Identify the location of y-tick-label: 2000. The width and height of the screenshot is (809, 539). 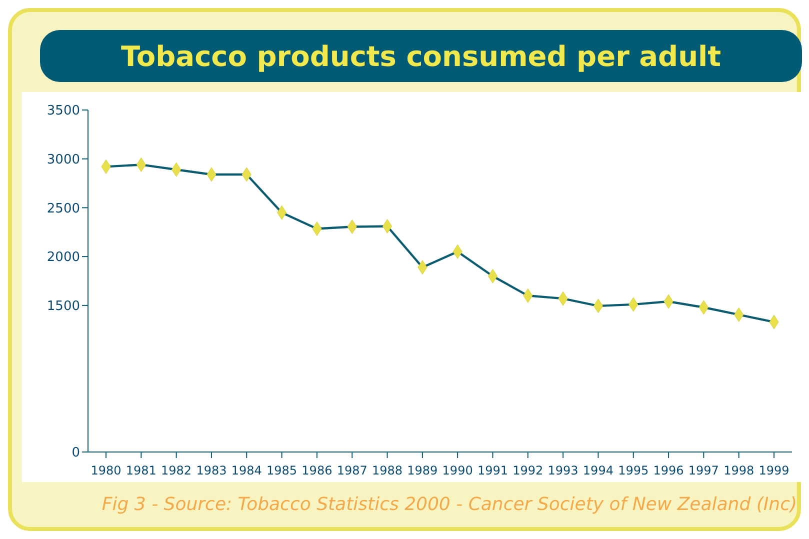
(63, 258).